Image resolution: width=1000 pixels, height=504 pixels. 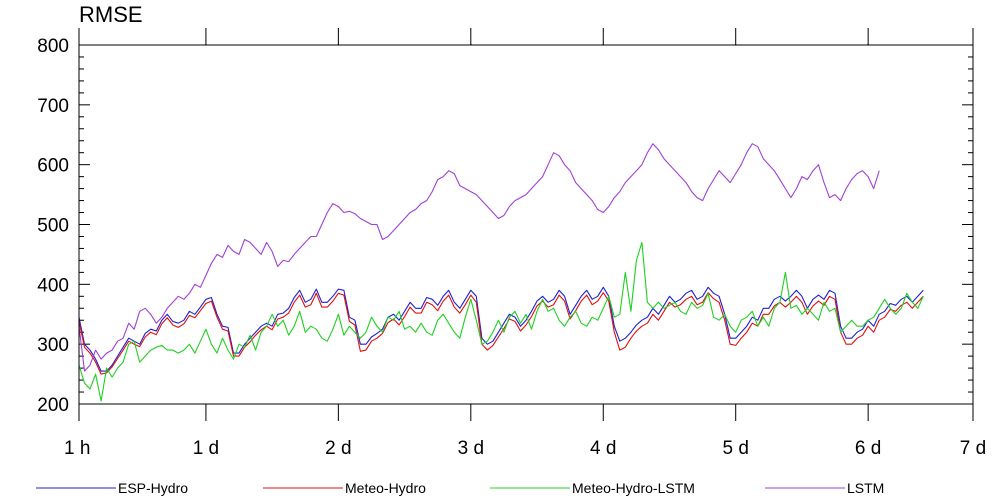 What do you see at coordinates (525, 448) in the screenshot?
I see `x-axis-tick-labels: 1 h 1 d 2 d 3 d 4 d 5 d 6 d 7 d` at bounding box center [525, 448].